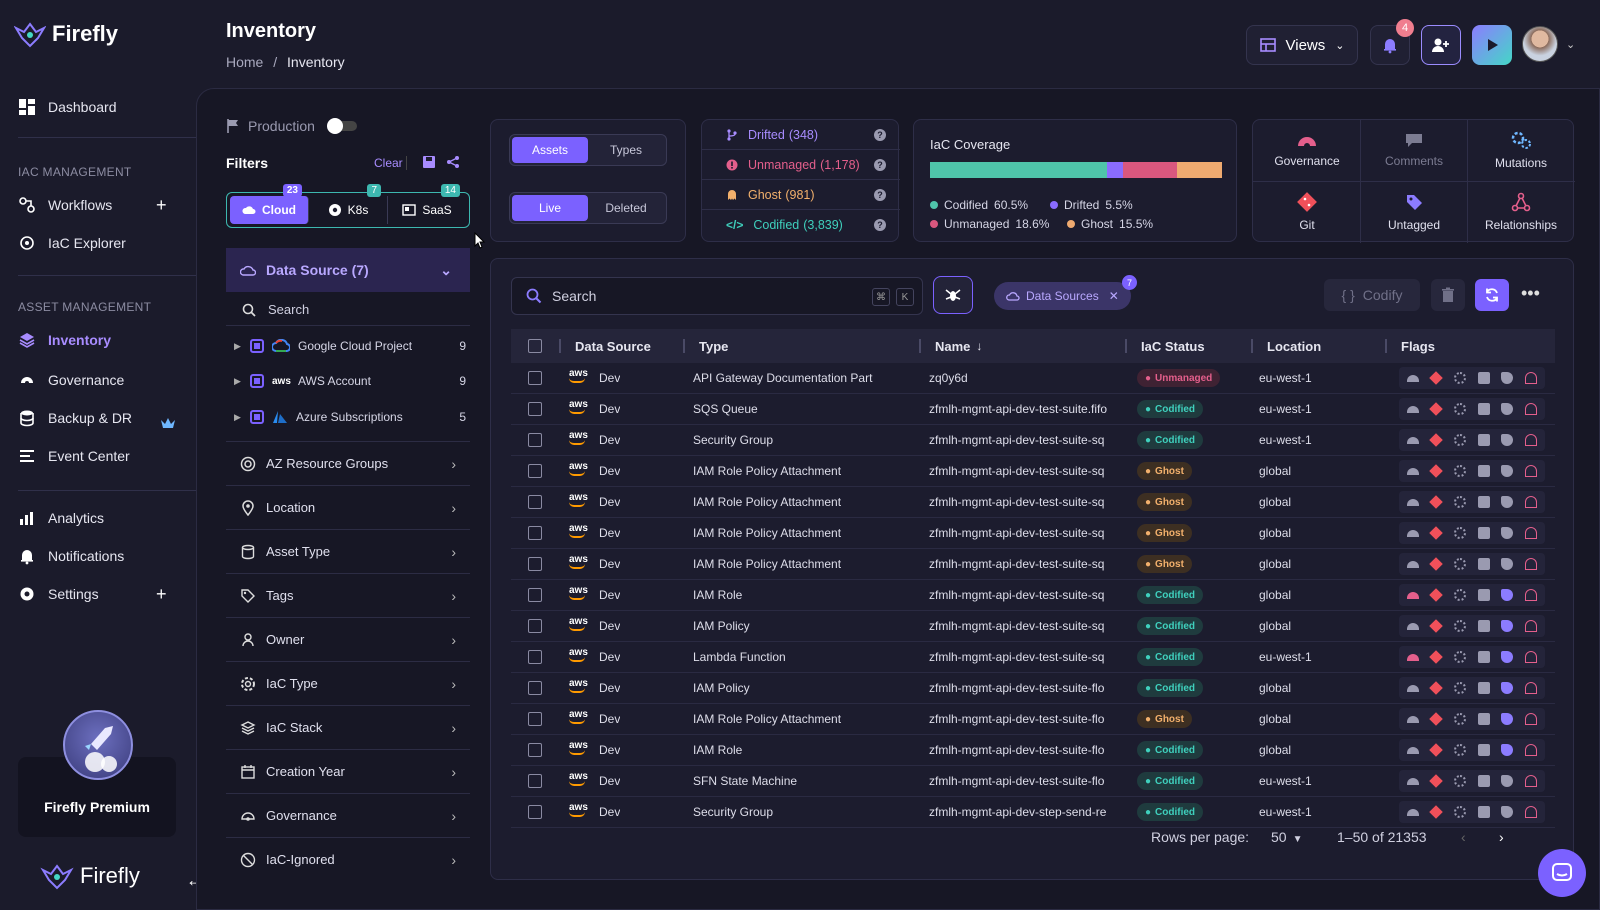 The image size is (1600, 910). What do you see at coordinates (1448, 295) in the screenshot?
I see `delete-button` at bounding box center [1448, 295].